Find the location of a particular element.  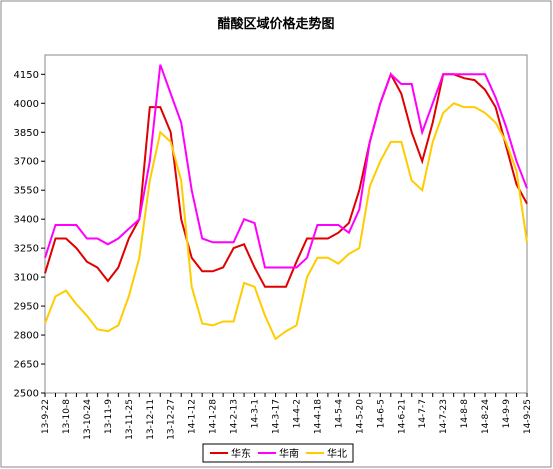

x-tick-label: 14-1-12 is located at coordinates (193, 416).